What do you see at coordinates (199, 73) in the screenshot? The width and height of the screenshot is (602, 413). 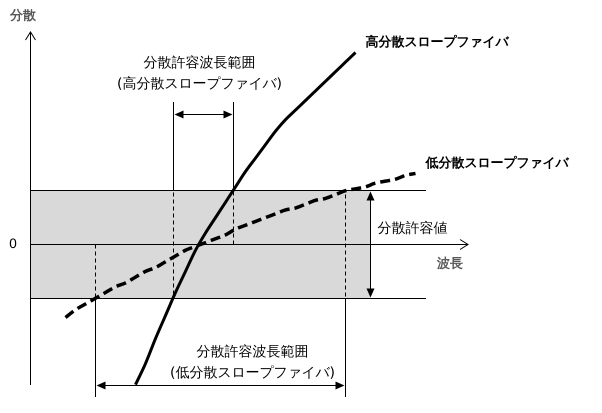 I see `annotation: 分散許容波長範囲 (高分散スロープファイバ)` at bounding box center [199, 73].